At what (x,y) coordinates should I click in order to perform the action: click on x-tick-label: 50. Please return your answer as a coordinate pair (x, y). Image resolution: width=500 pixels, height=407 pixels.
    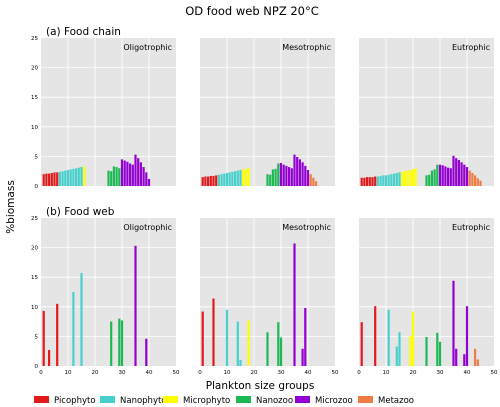
    Looking at the image, I should click on (176, 373).